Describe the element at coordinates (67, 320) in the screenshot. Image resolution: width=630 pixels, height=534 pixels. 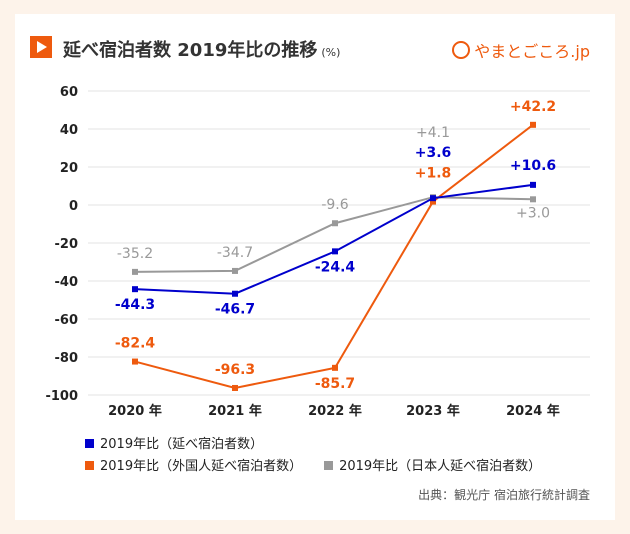
I see `y-tick-label: -60` at that location.